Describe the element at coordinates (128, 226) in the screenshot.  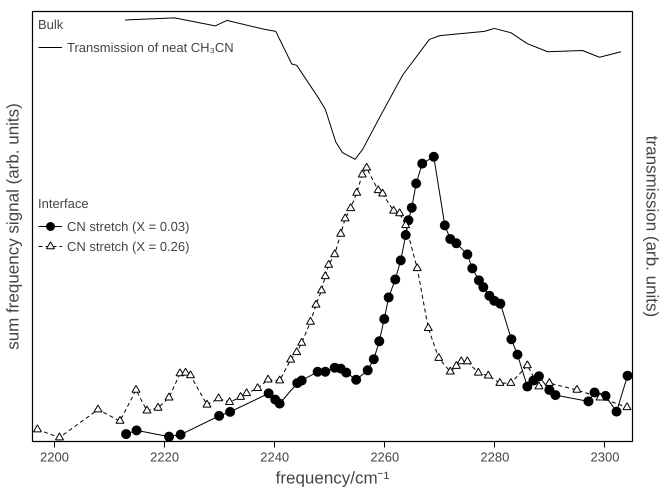
I see `legend-label: CN stretch (X = 0.03)` at that location.